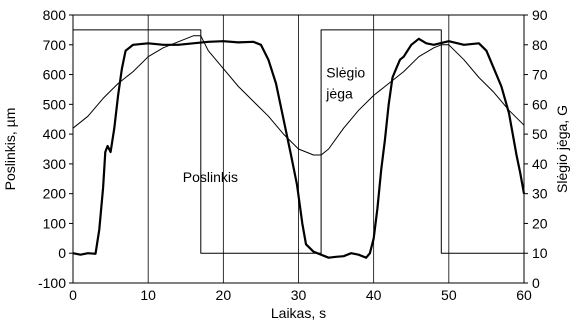 The image size is (577, 320). I want to click on left-axis-label: Poslinkis, µm, so click(10, 149).